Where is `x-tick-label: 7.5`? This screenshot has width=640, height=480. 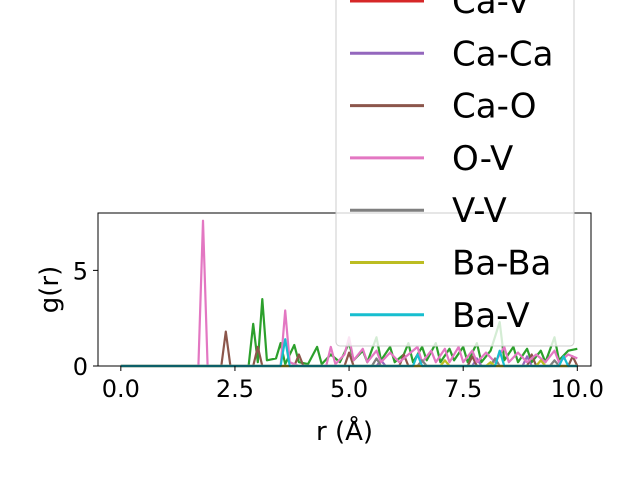
x-tick-label: 7.5 is located at coordinates (463, 389).